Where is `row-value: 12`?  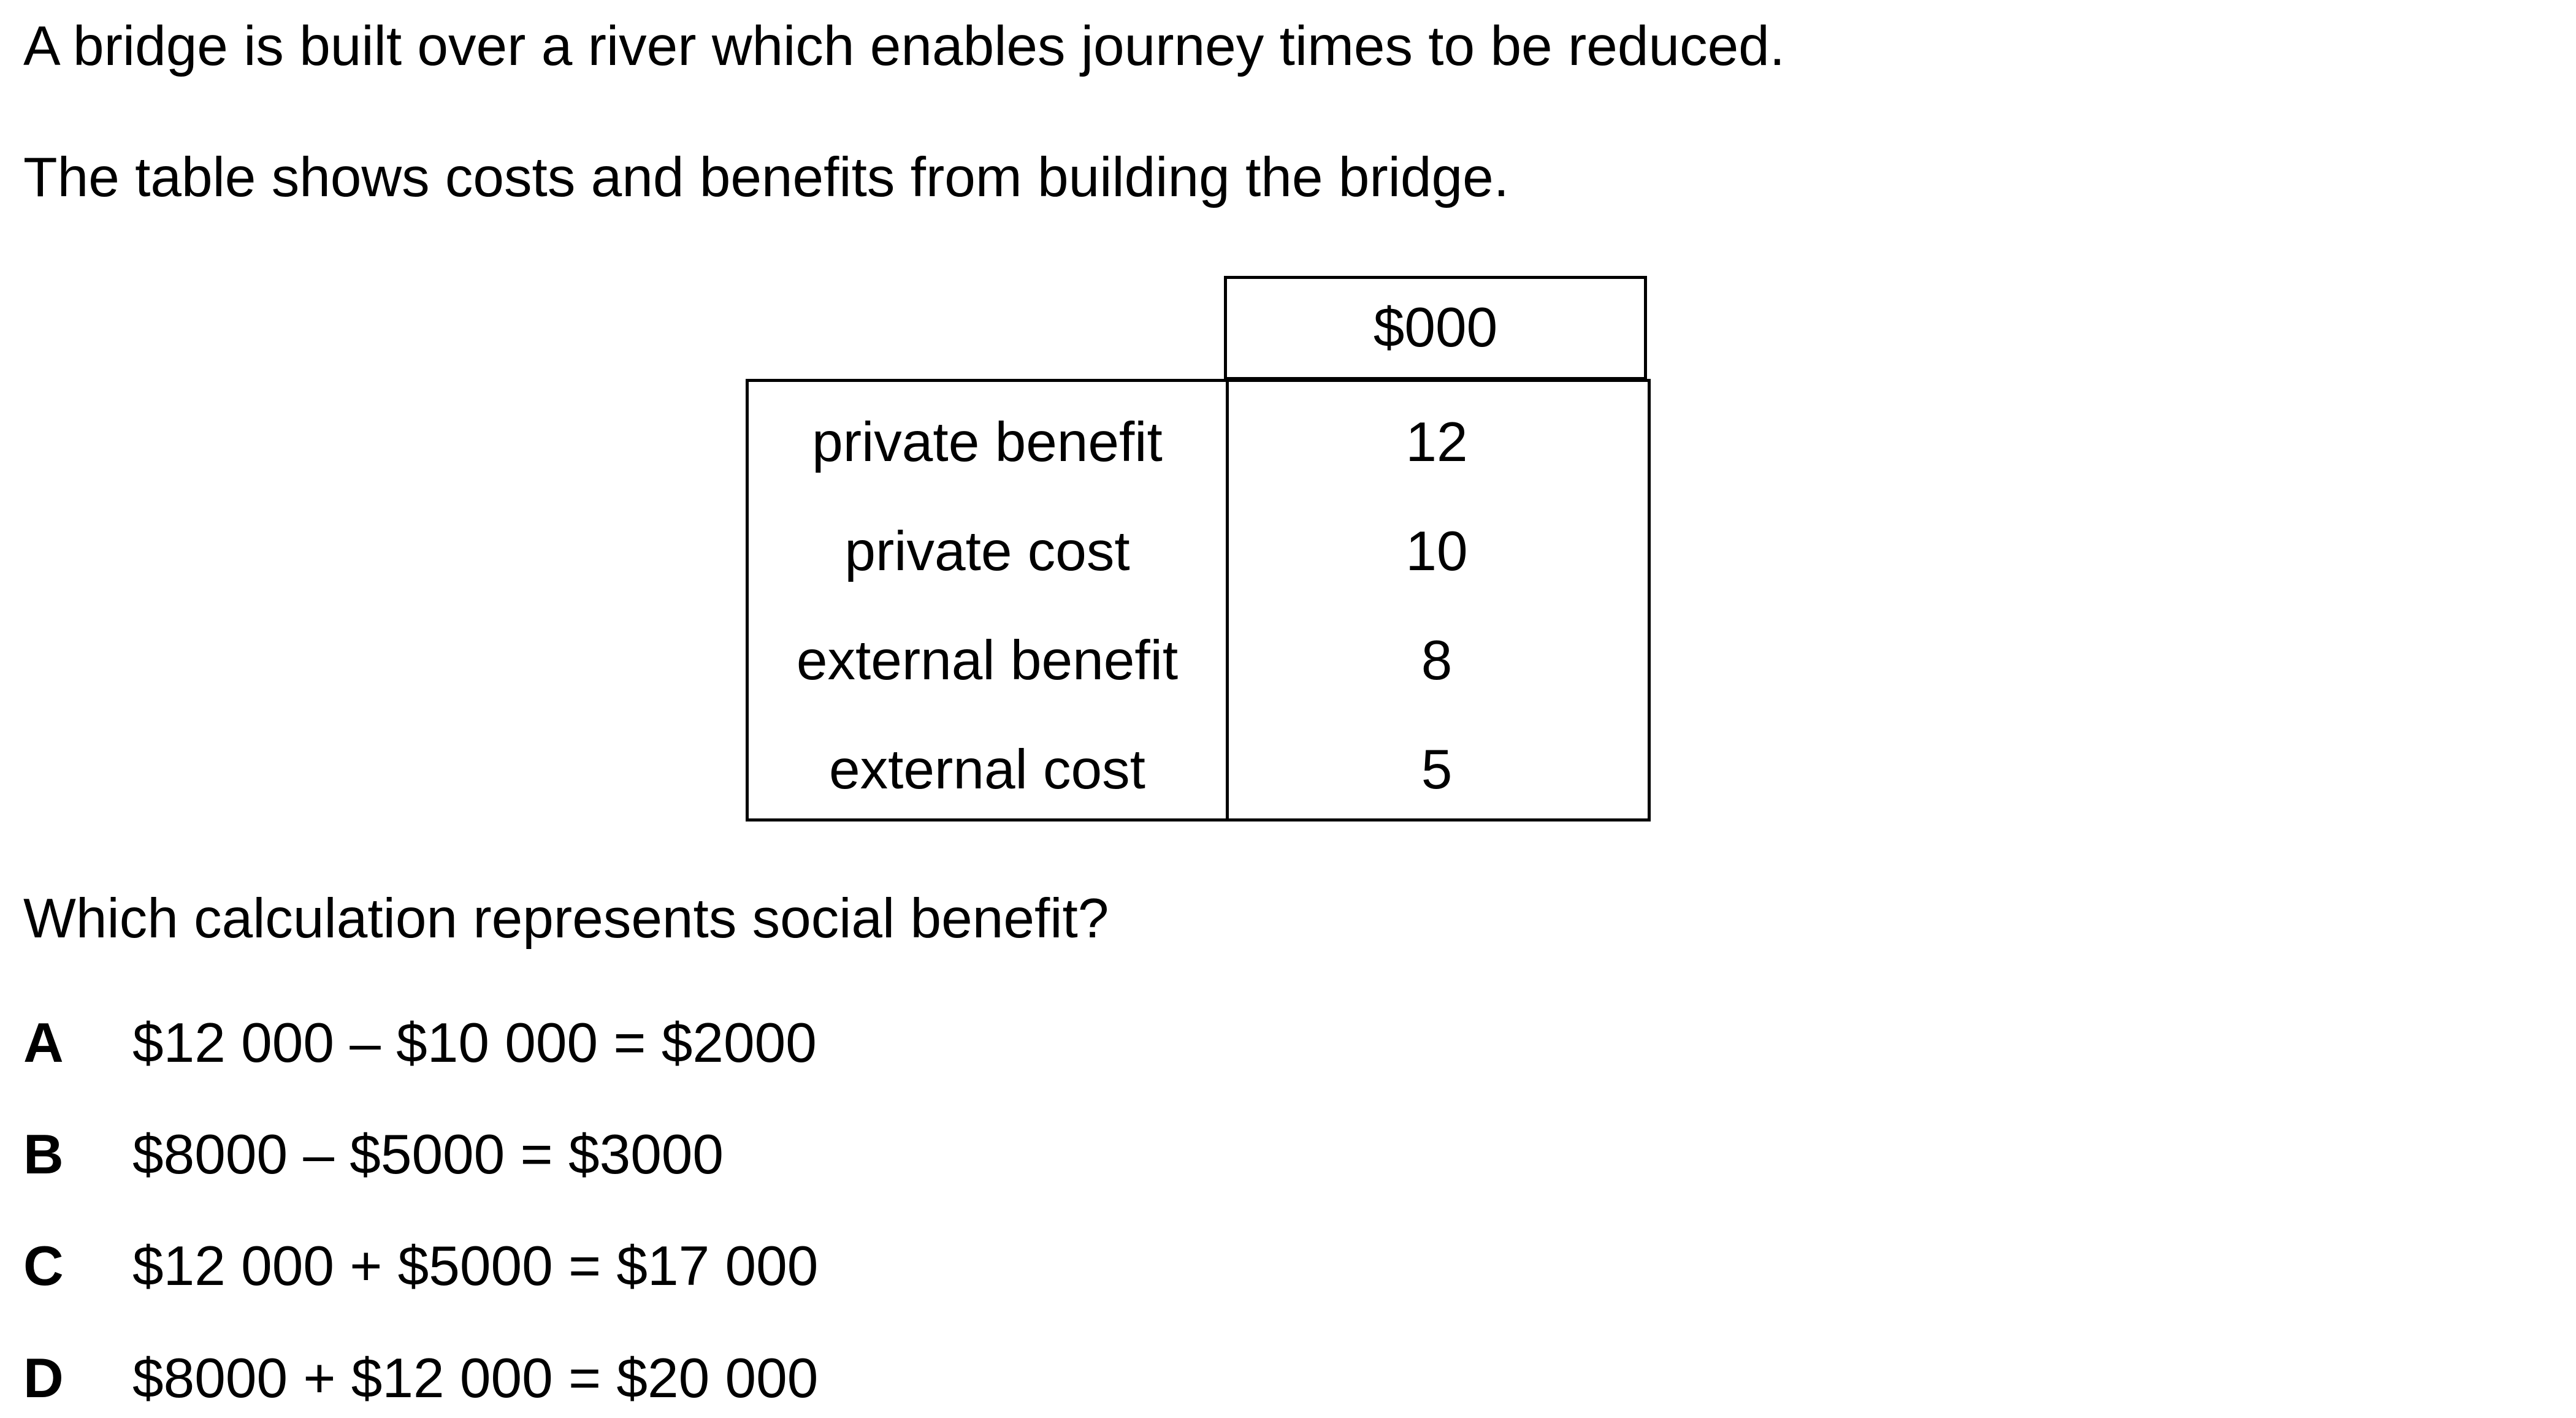 row-value: 12 is located at coordinates (1436, 442).